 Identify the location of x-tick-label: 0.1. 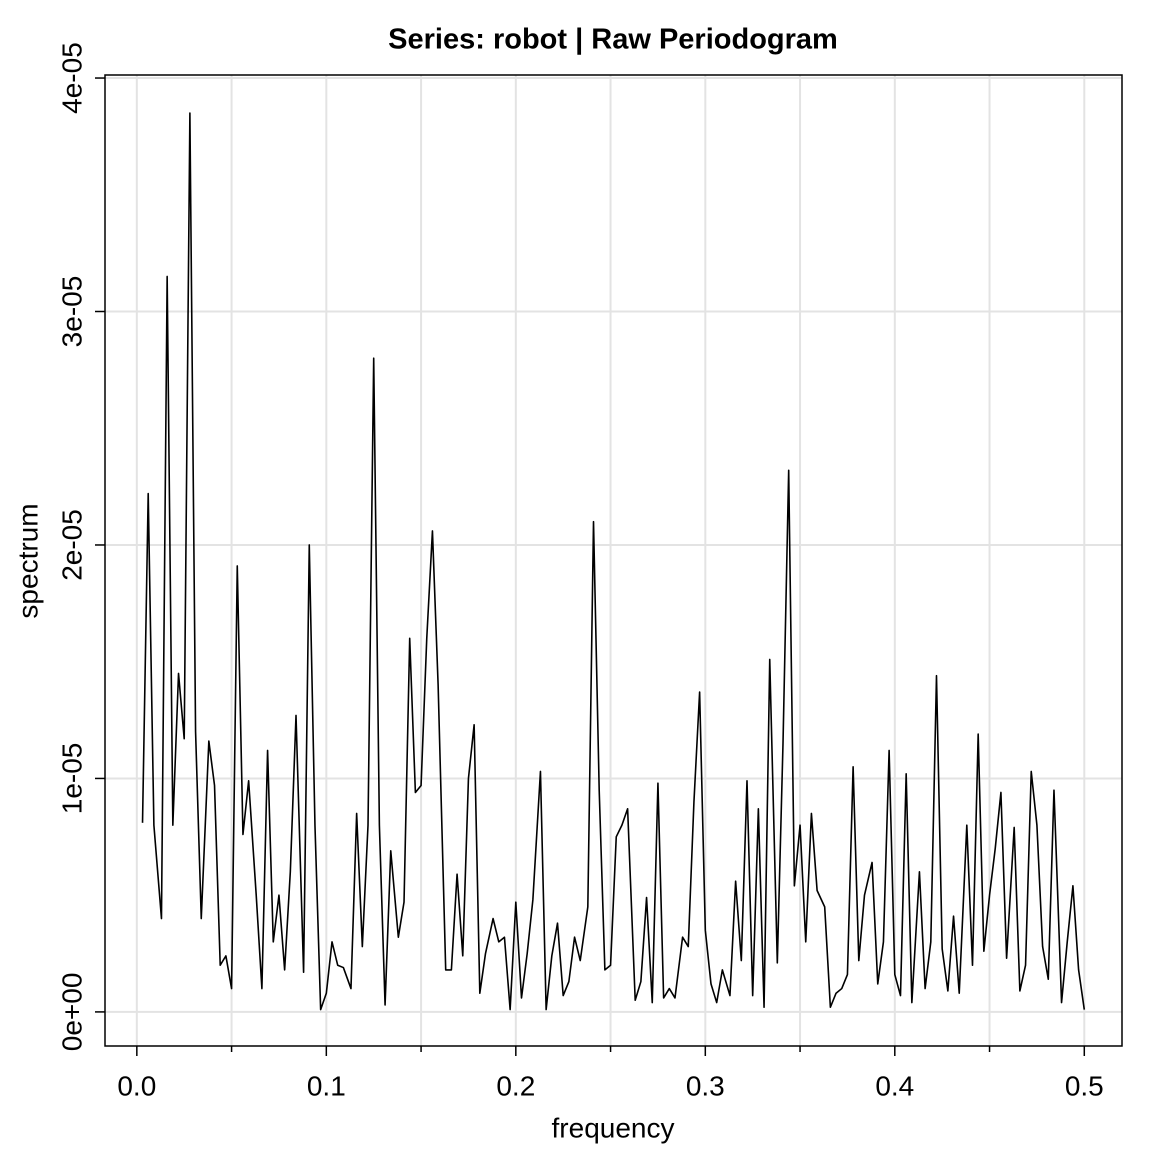
(326, 1085).